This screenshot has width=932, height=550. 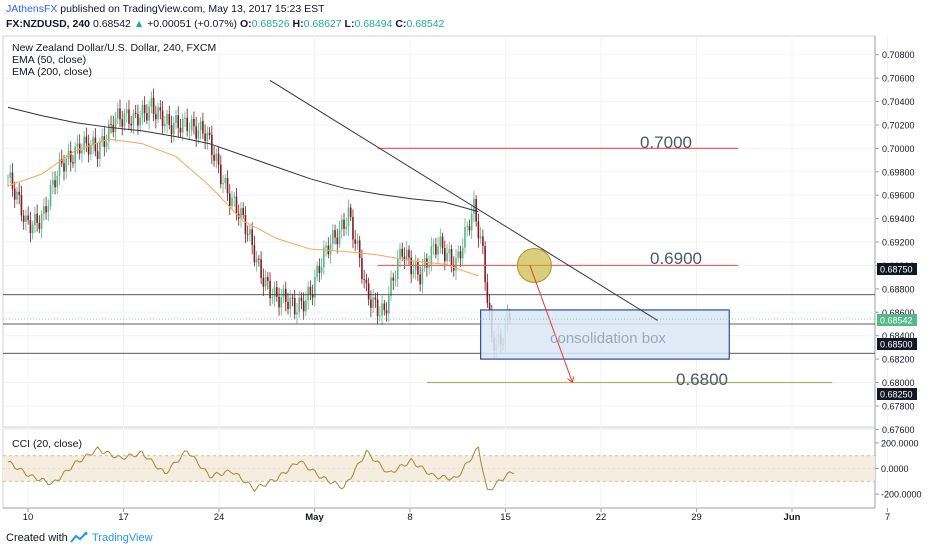 I want to click on projection-arrow-line, so click(x=551, y=324).